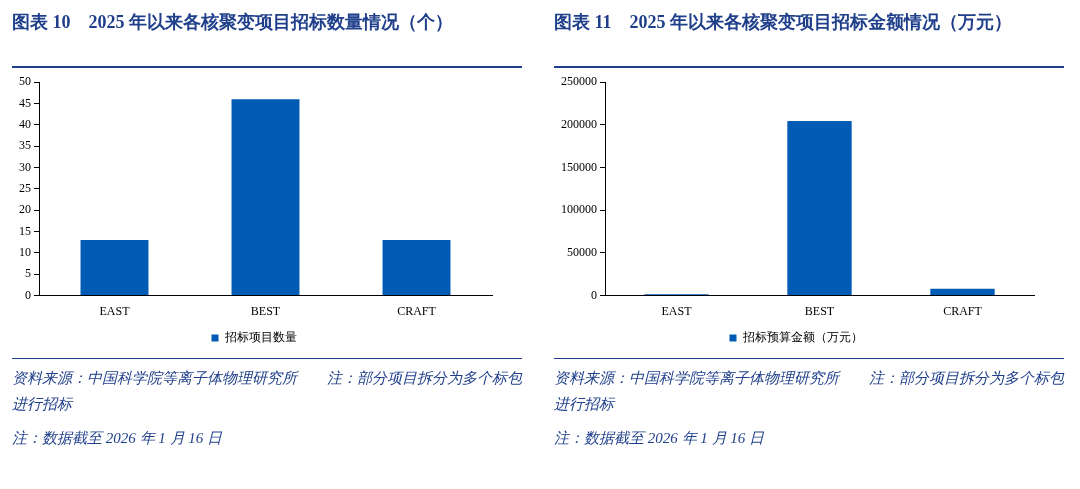 This screenshot has height=489, width=1080. What do you see at coordinates (802, 337) in the screenshot?
I see `legend-label: 招标预算金额（万元）` at bounding box center [802, 337].